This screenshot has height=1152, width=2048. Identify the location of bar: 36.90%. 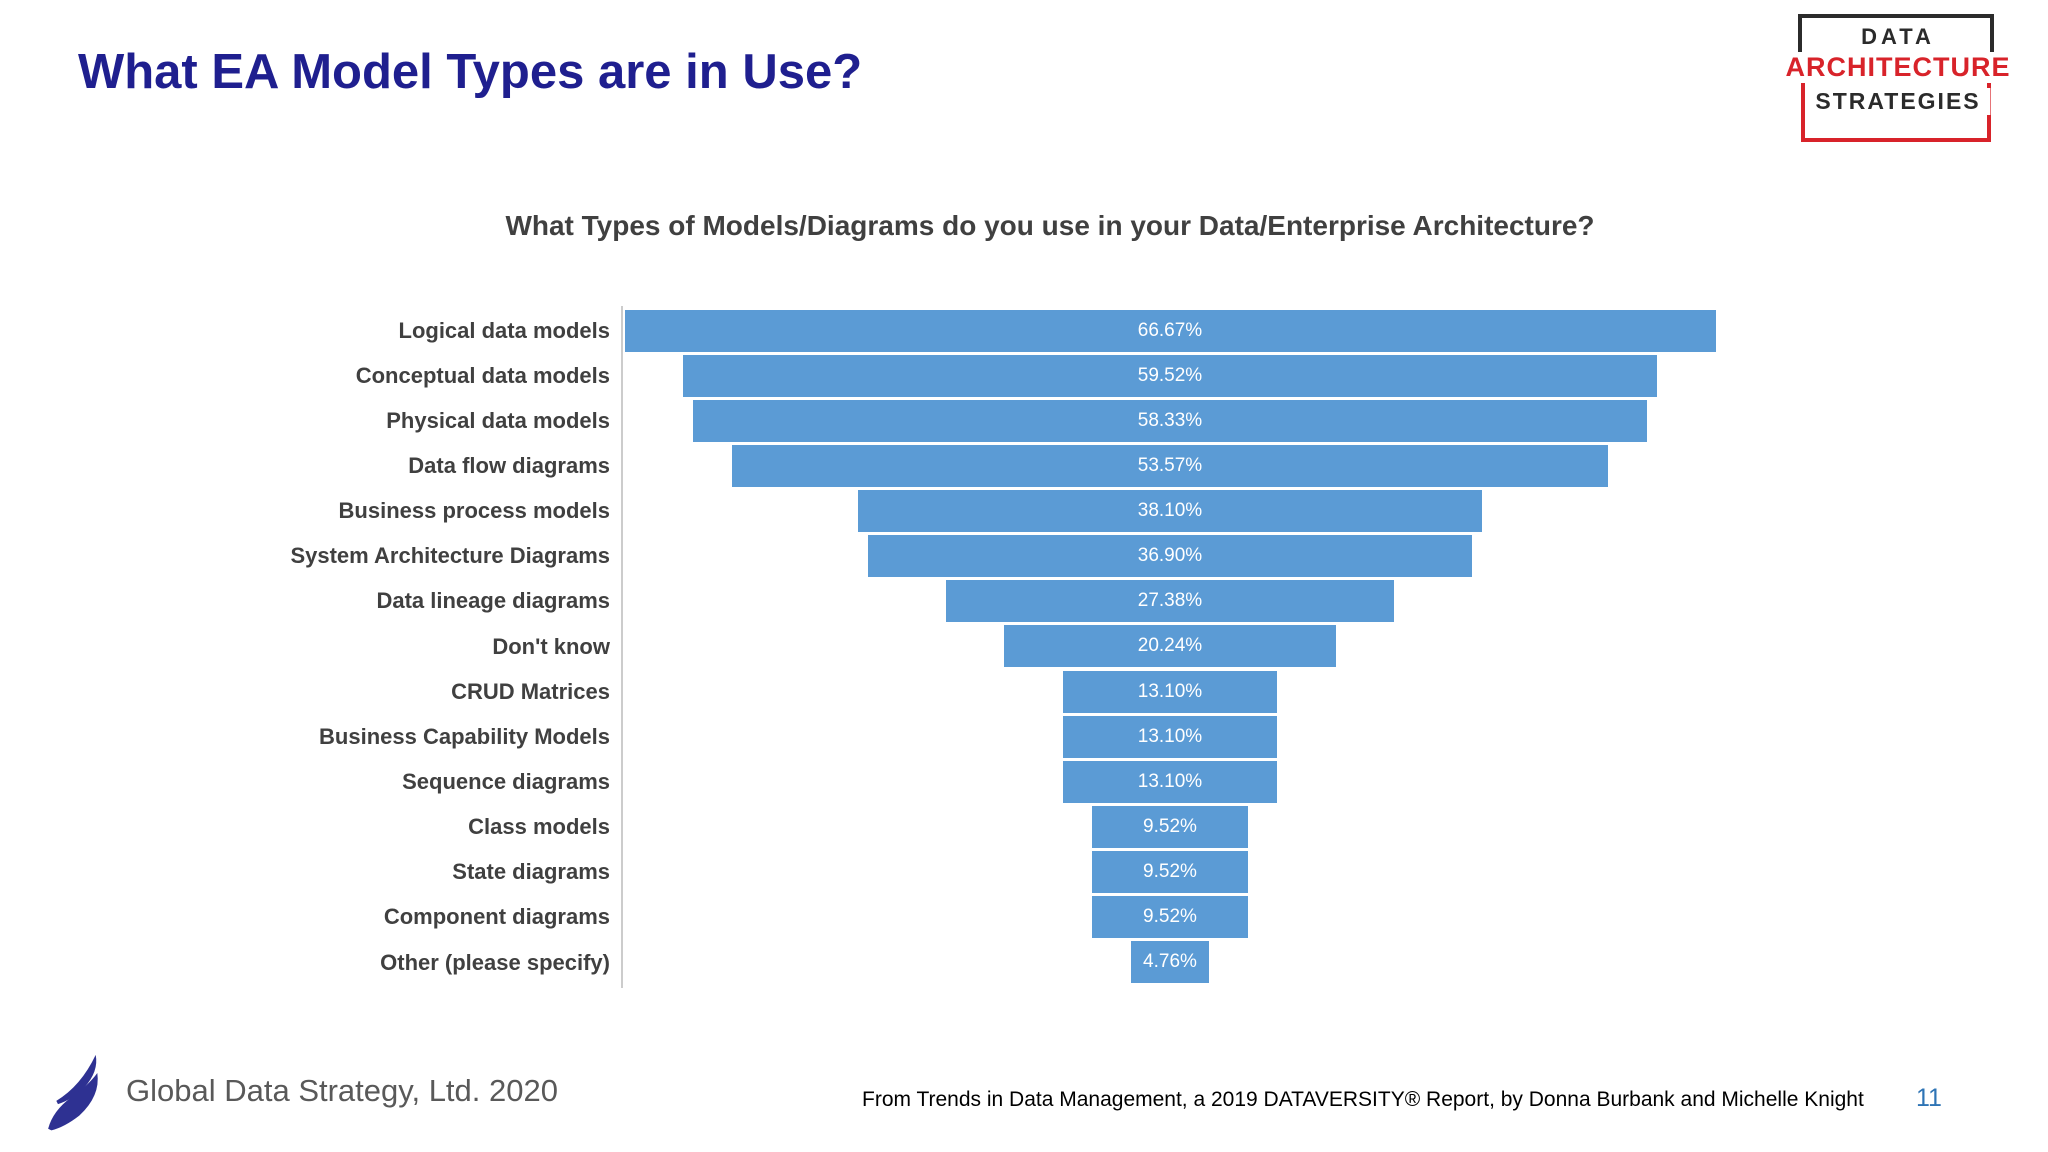
(1170, 556).